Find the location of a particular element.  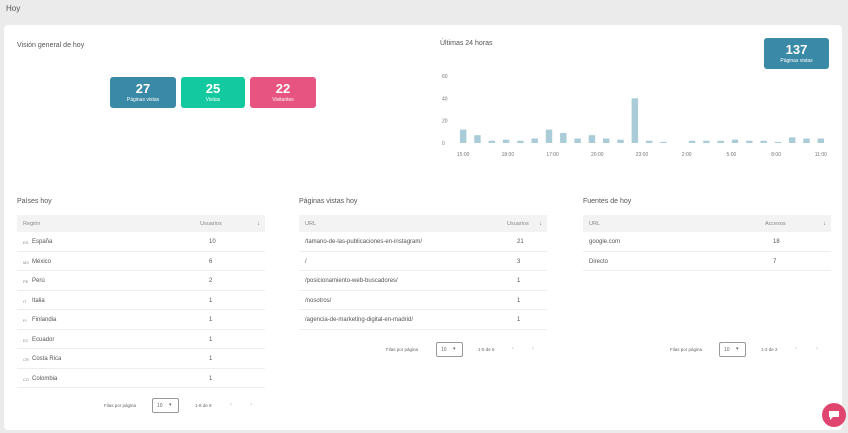

table-row: EC Ecuador 1 is located at coordinates (141, 339).